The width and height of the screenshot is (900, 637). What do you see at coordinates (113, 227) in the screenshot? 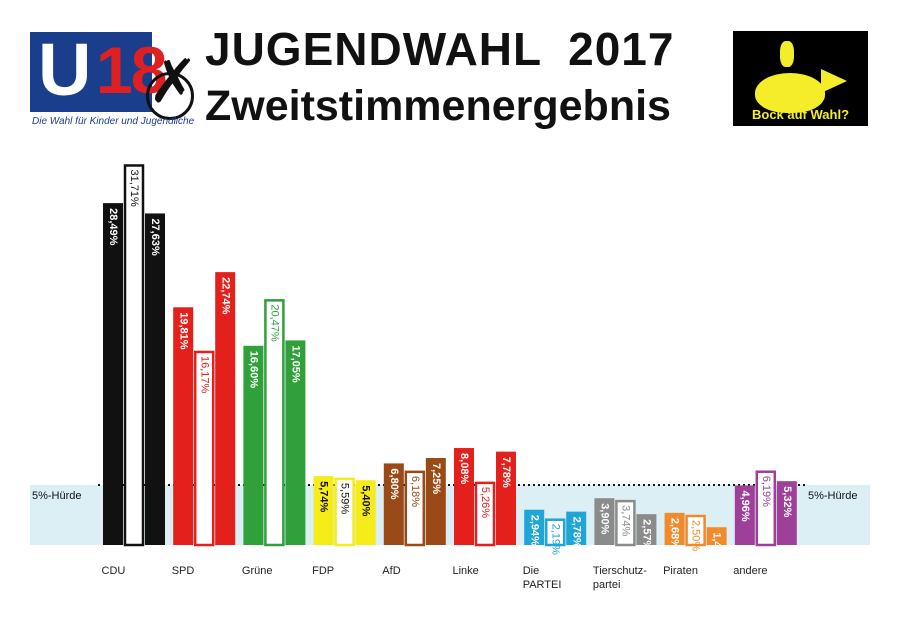
I see `data-label: 28,49%` at bounding box center [113, 227].